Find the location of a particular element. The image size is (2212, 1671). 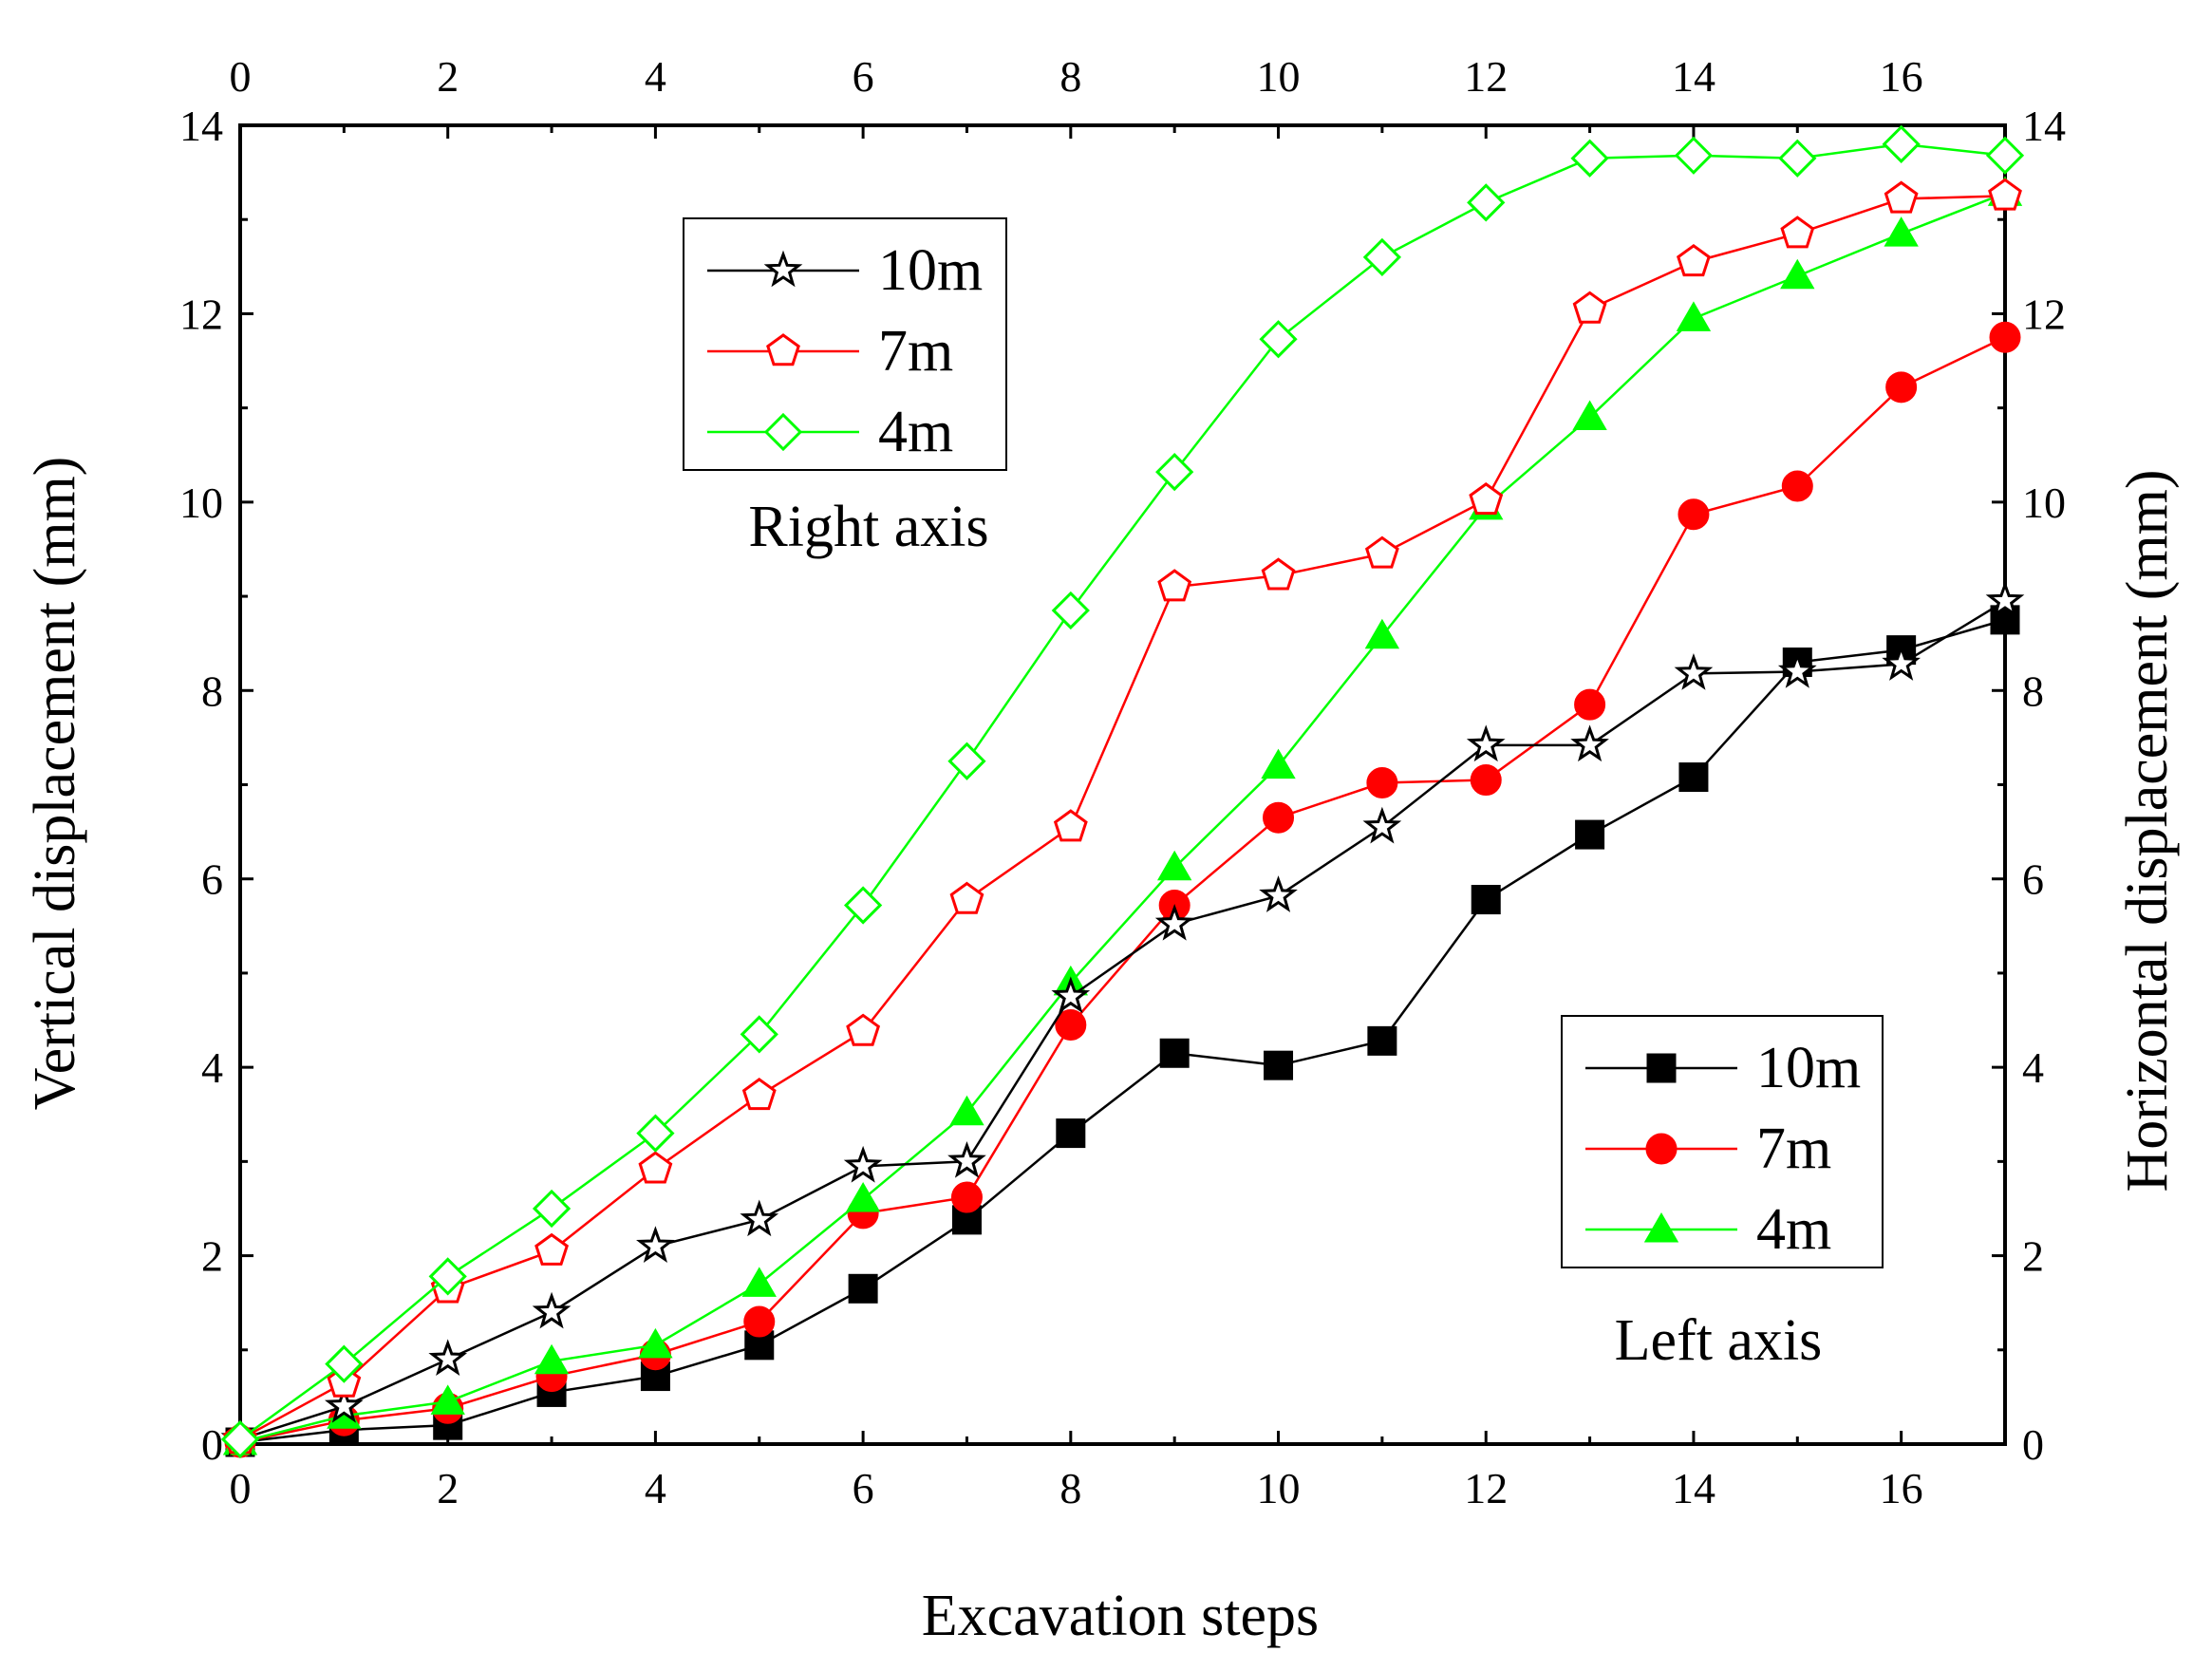

y-left-tick-label: 0 is located at coordinates (212, 1444).